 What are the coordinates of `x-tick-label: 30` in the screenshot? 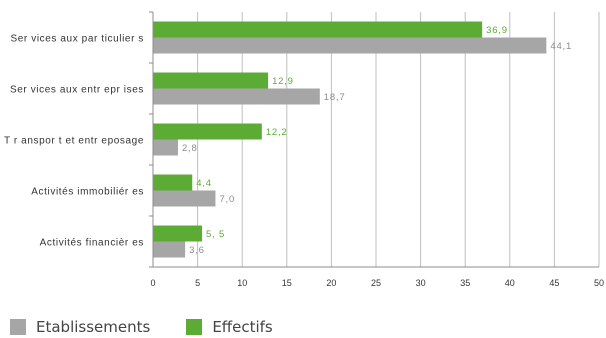 It's located at (421, 283).